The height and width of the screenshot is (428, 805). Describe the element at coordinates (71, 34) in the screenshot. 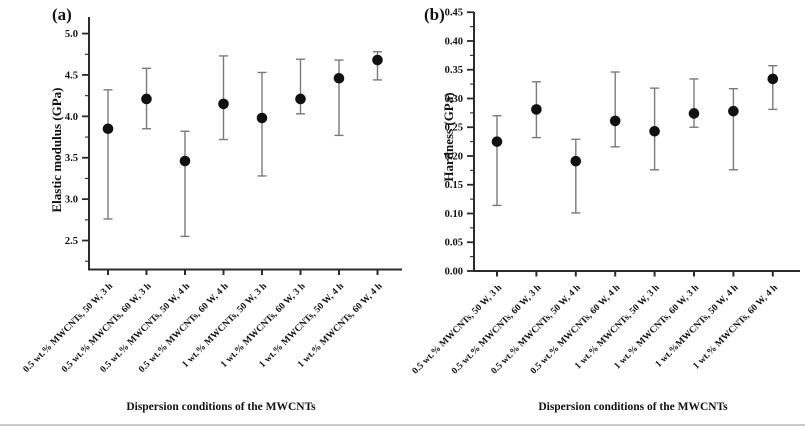

I see `y-tick-label: 5.0` at that location.